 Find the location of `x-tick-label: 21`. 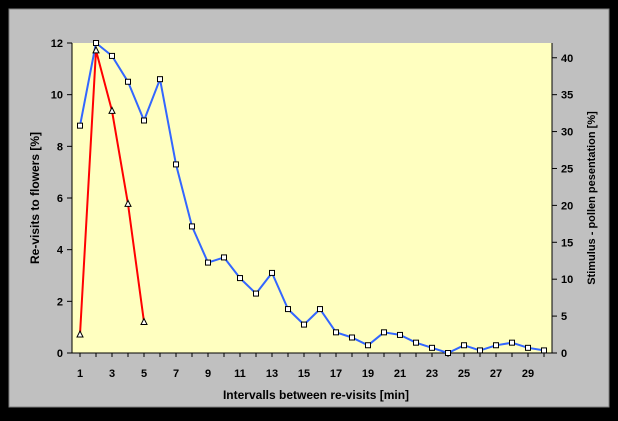

x-tick-label: 21 is located at coordinates (400, 374).